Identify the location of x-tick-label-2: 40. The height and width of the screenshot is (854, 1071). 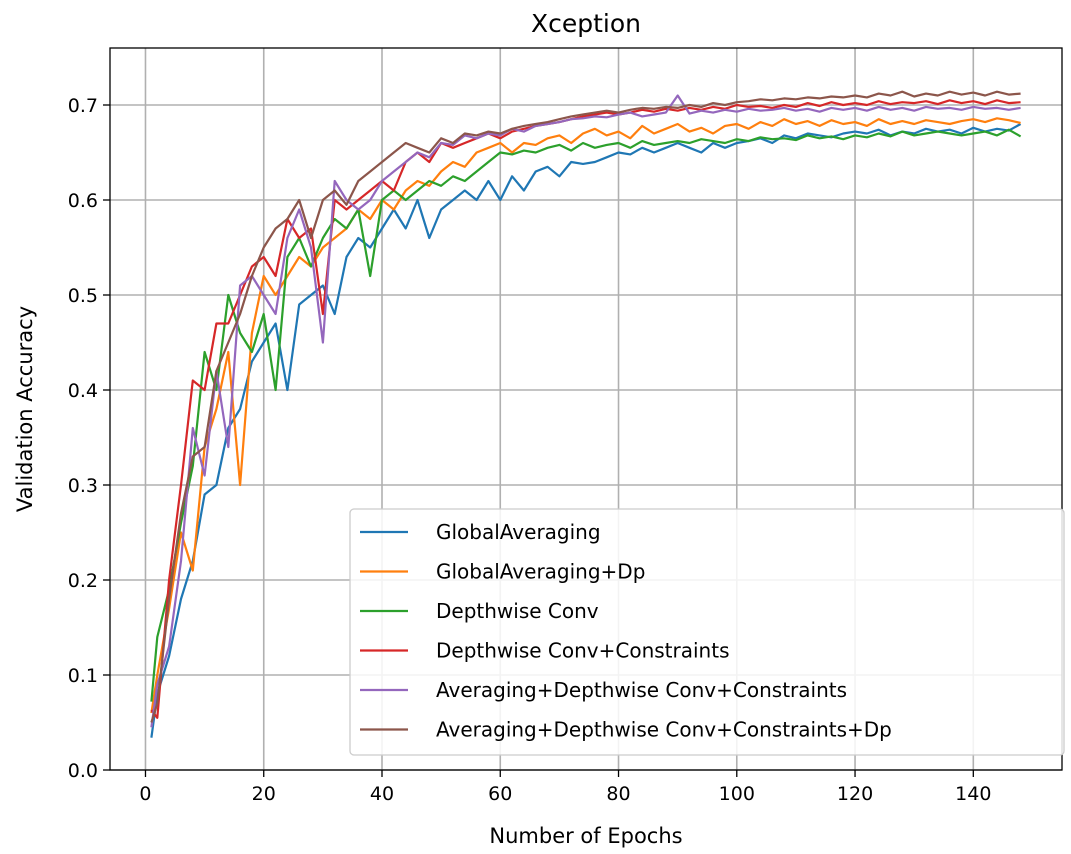
(382, 794).